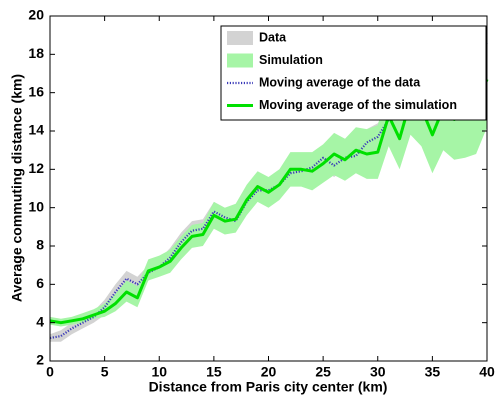 This screenshot has height=401, width=500. Describe the element at coordinates (36, 15) in the screenshot. I see `y-tick-label: 20` at that location.